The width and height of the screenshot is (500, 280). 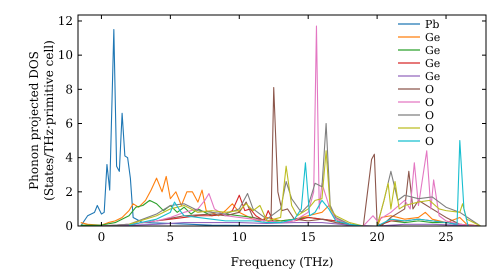 What do you see at coordinates (170, 237) in the screenshot?
I see `x-tick-label: 5` at bounding box center [170, 237].